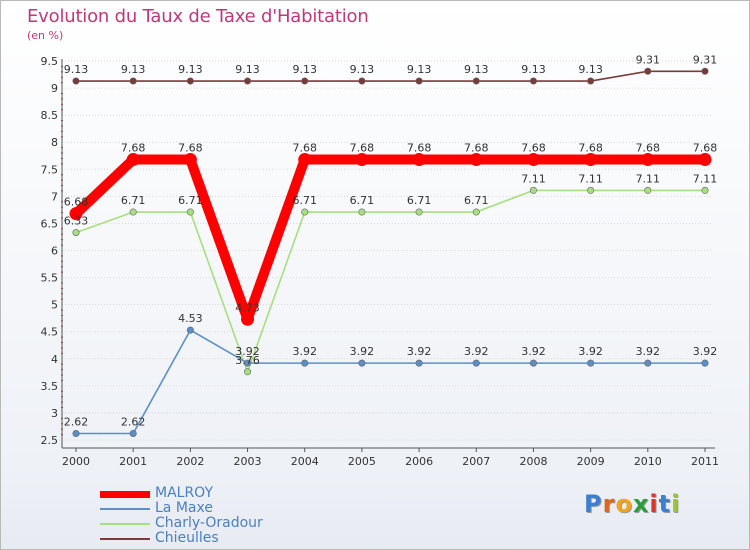 Image resolution: width=750 pixels, height=550 pixels. I want to click on x-tick-label: 2011, so click(705, 461).